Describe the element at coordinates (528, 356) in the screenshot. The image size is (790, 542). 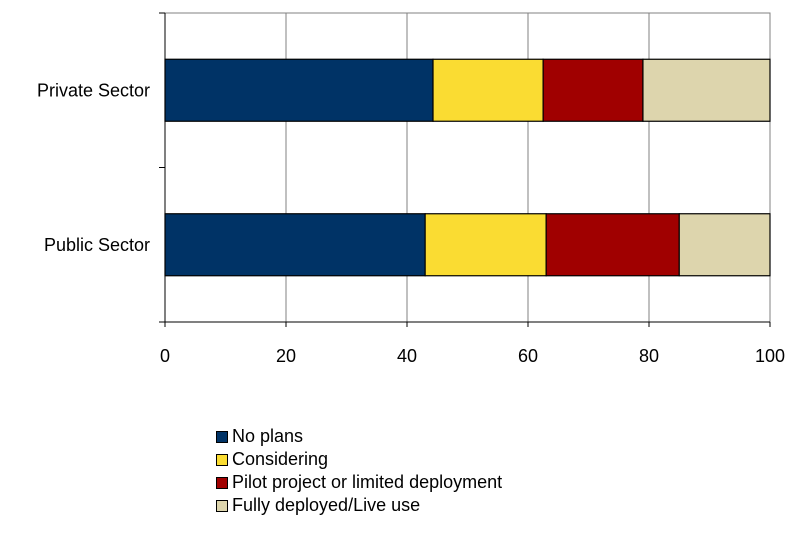
I see `x-tick-label: 60` at that location.